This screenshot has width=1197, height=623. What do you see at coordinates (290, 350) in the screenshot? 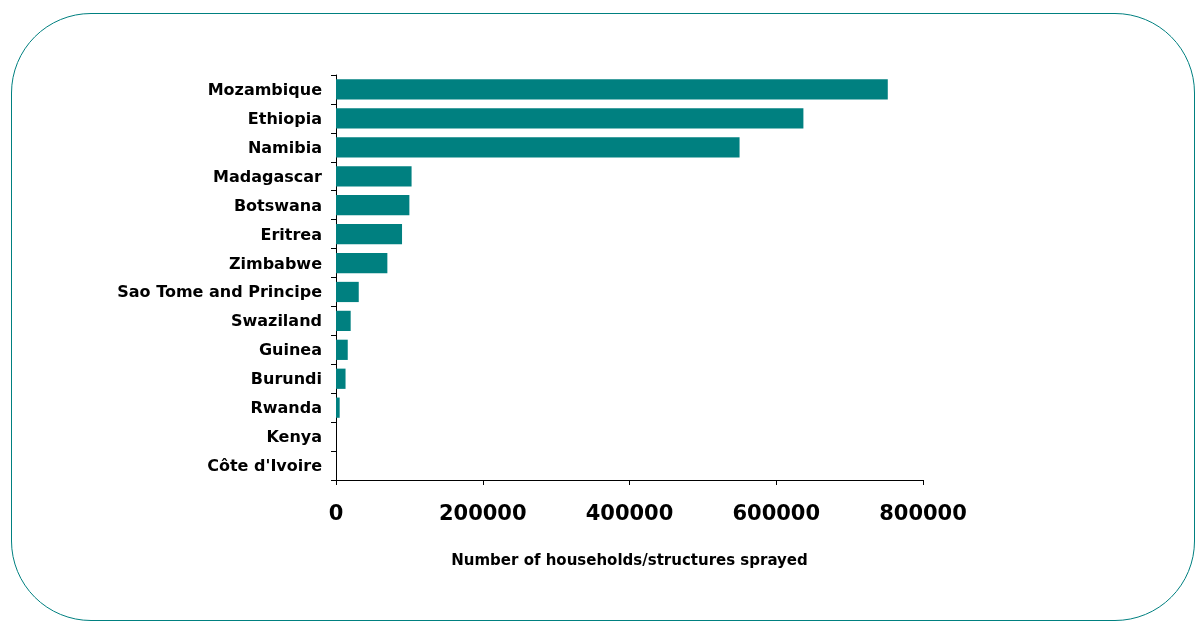
I see `y-tick-label: Guinea` at bounding box center [290, 350].